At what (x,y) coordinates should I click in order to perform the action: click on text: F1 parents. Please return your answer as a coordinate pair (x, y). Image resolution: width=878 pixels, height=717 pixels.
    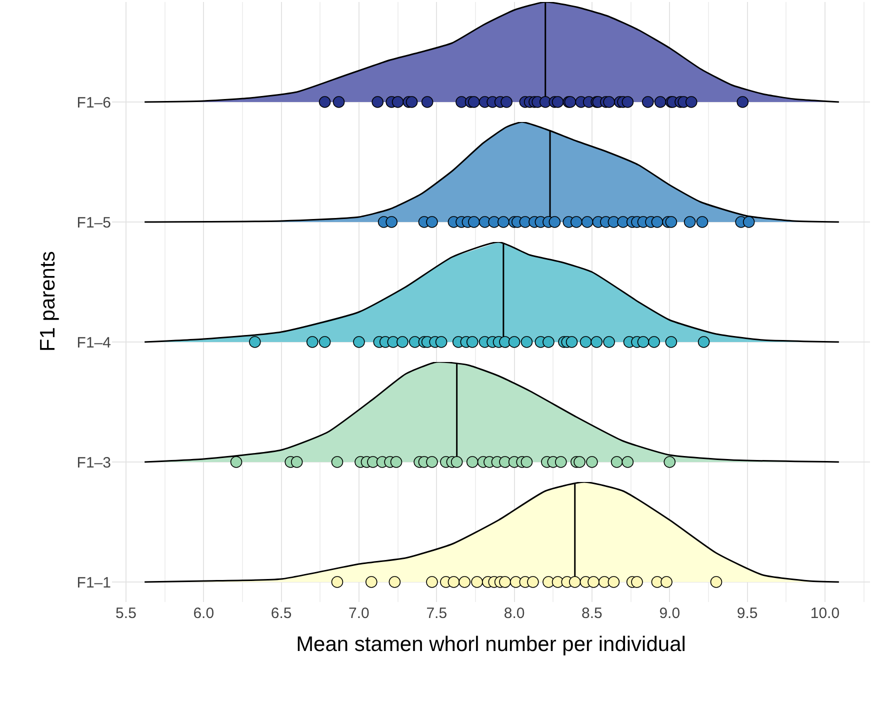
    Looking at the image, I should click on (48, 301).